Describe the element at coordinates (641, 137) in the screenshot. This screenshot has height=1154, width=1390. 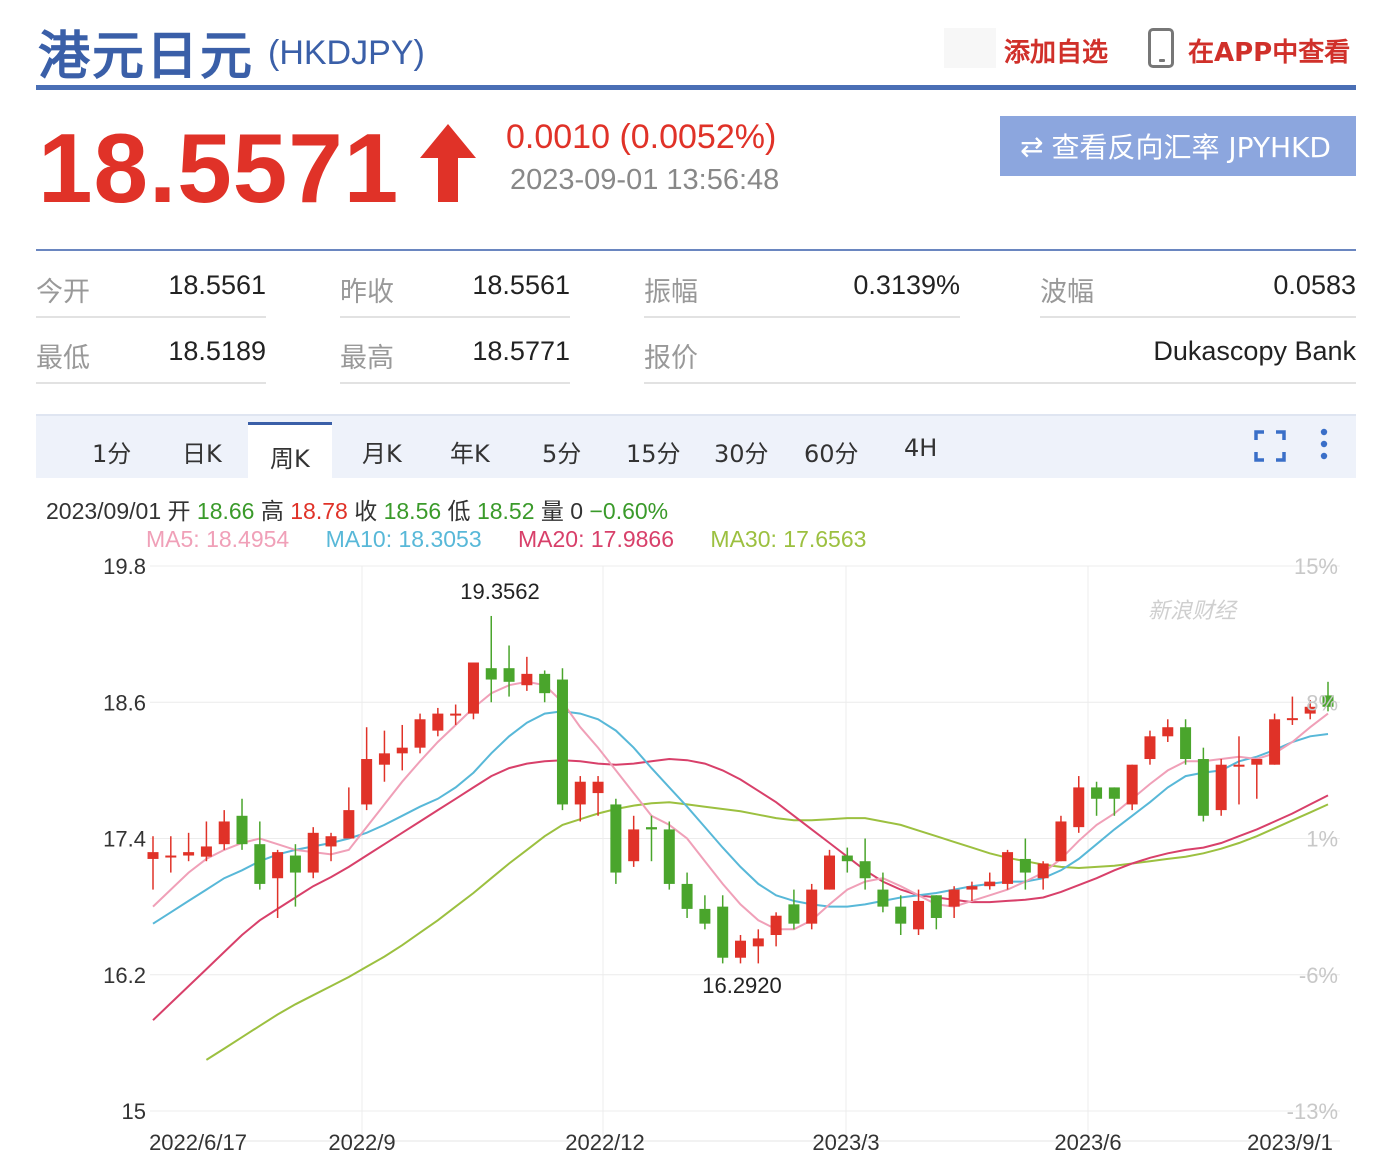
I see `price-change: 0.0010 (0.0052%)` at that location.